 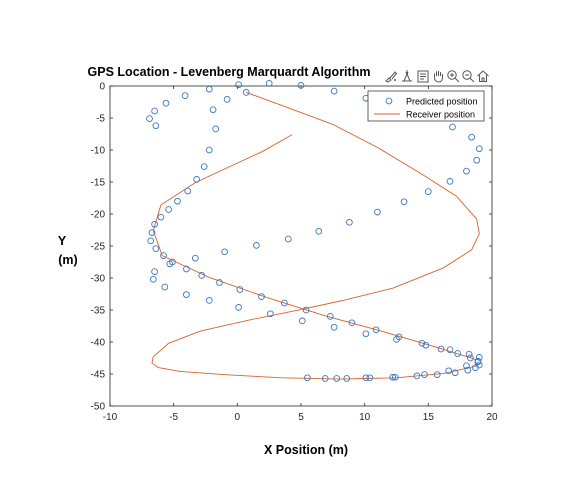 I want to click on y-tick-label: -20, so click(x=98, y=215).